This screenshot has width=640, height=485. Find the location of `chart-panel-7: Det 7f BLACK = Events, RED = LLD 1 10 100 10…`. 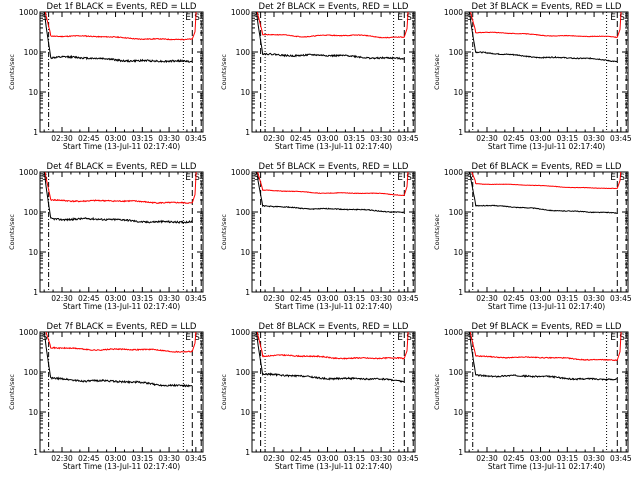

chart-panel-7: Det 7f BLACK = Events, RED = LLD 1 10 100 10… is located at coordinates (107, 396).